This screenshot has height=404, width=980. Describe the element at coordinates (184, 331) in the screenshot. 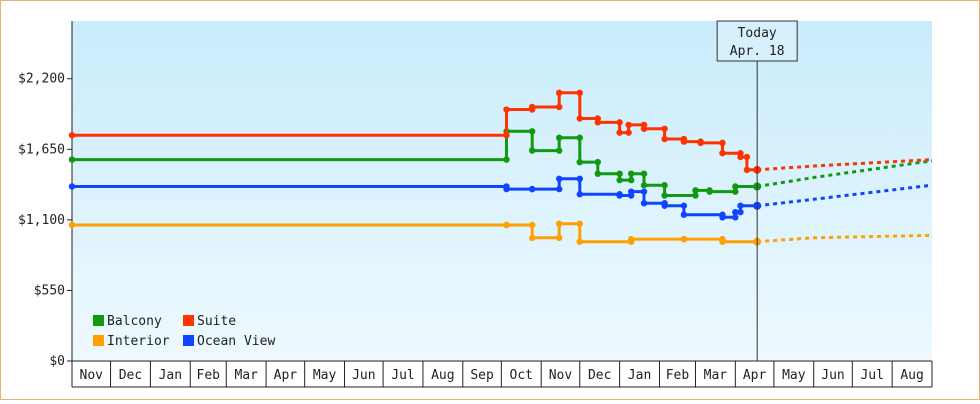

I see `legend: Balcony Suite Interior Ocean View` at that location.